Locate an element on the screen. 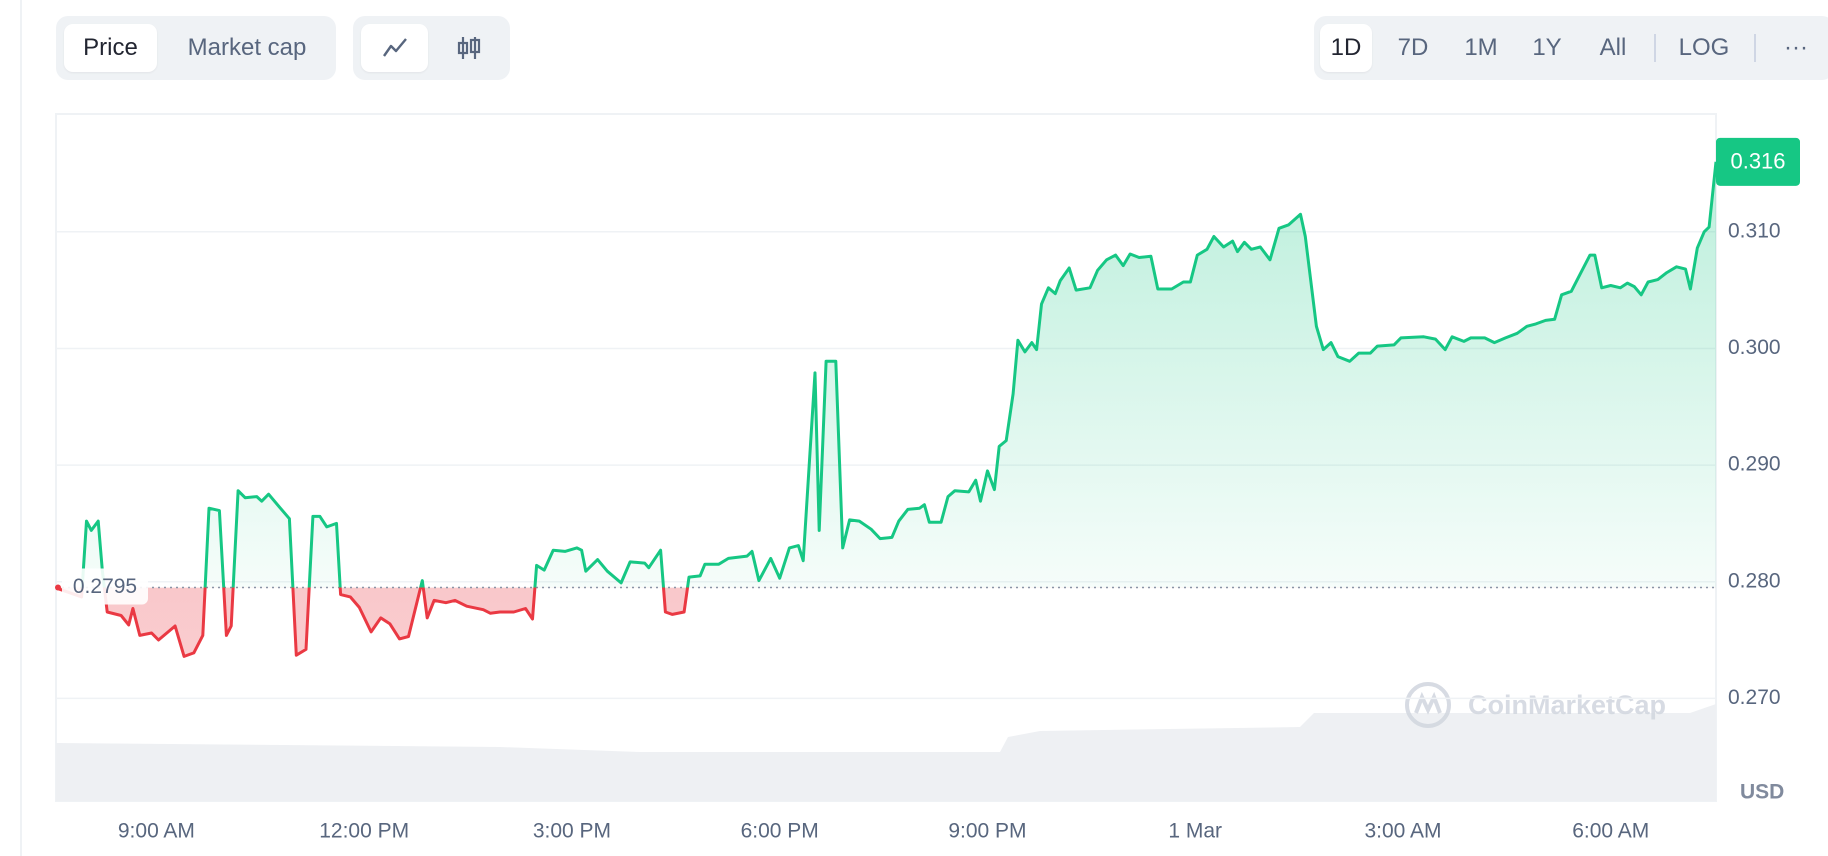  log-button: LOG is located at coordinates (1704, 47).